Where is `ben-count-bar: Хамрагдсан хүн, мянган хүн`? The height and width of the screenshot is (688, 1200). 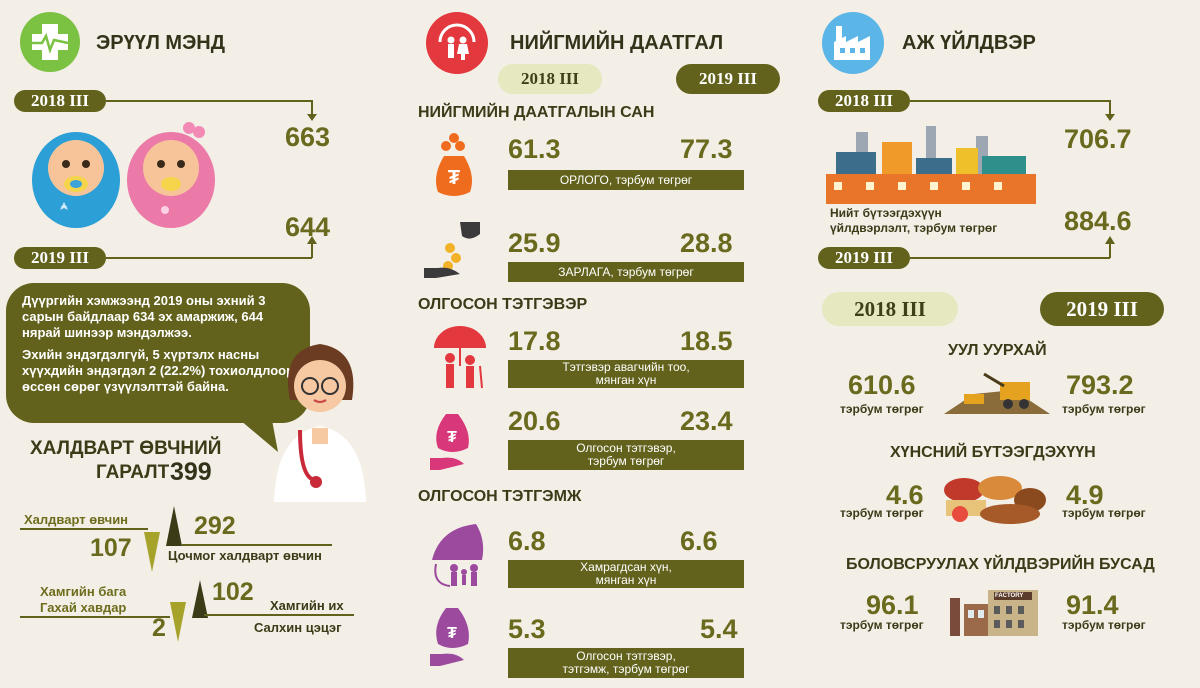 ben-count-bar: Хамрагдсан хүн, мянган хүн is located at coordinates (626, 574).